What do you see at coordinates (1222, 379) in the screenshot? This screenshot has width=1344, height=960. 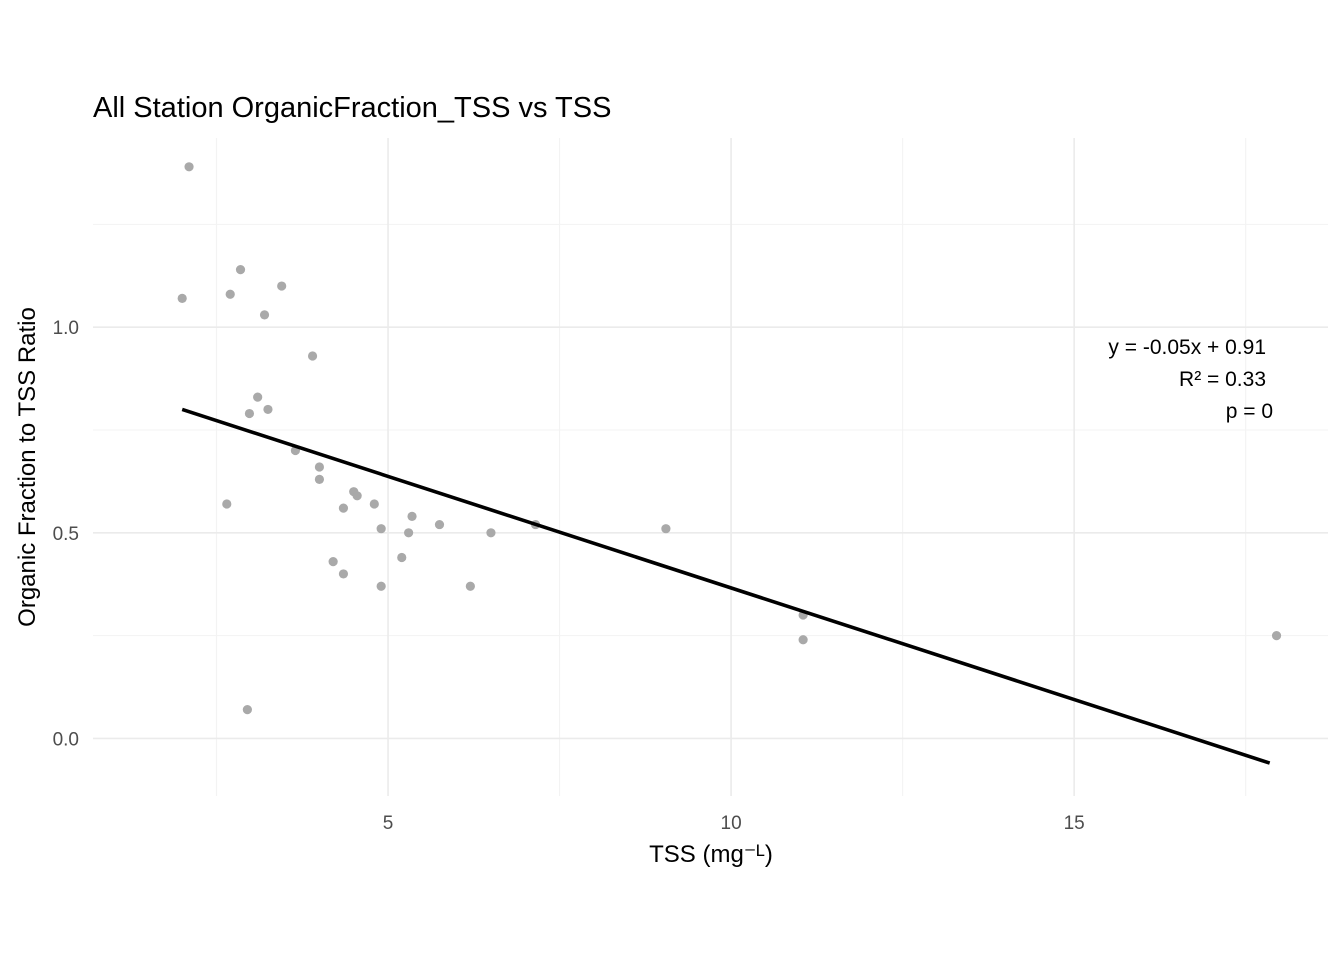 I see `annotation-line-1: R² = 0.33` at bounding box center [1222, 379].